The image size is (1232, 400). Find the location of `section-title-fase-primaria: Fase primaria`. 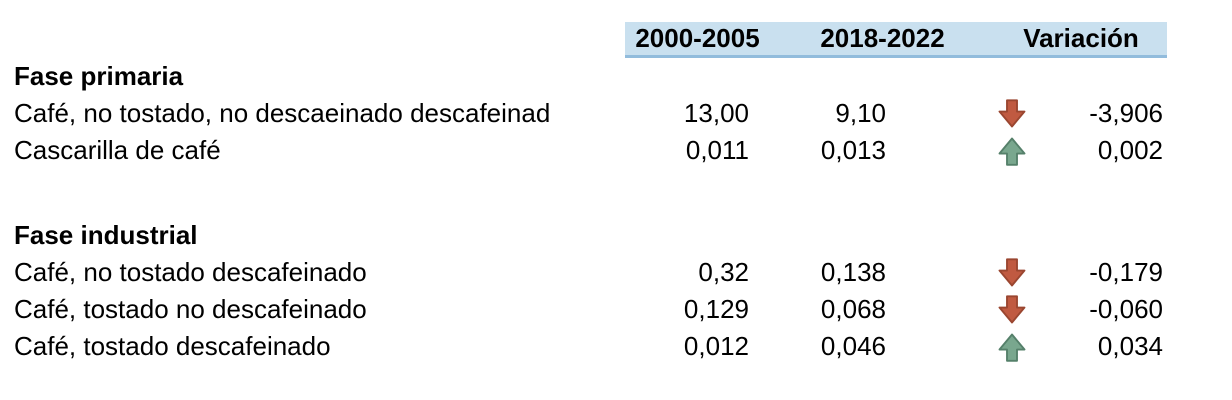

section-title-fase-primaria: Fase primaria is located at coordinates (99, 76).